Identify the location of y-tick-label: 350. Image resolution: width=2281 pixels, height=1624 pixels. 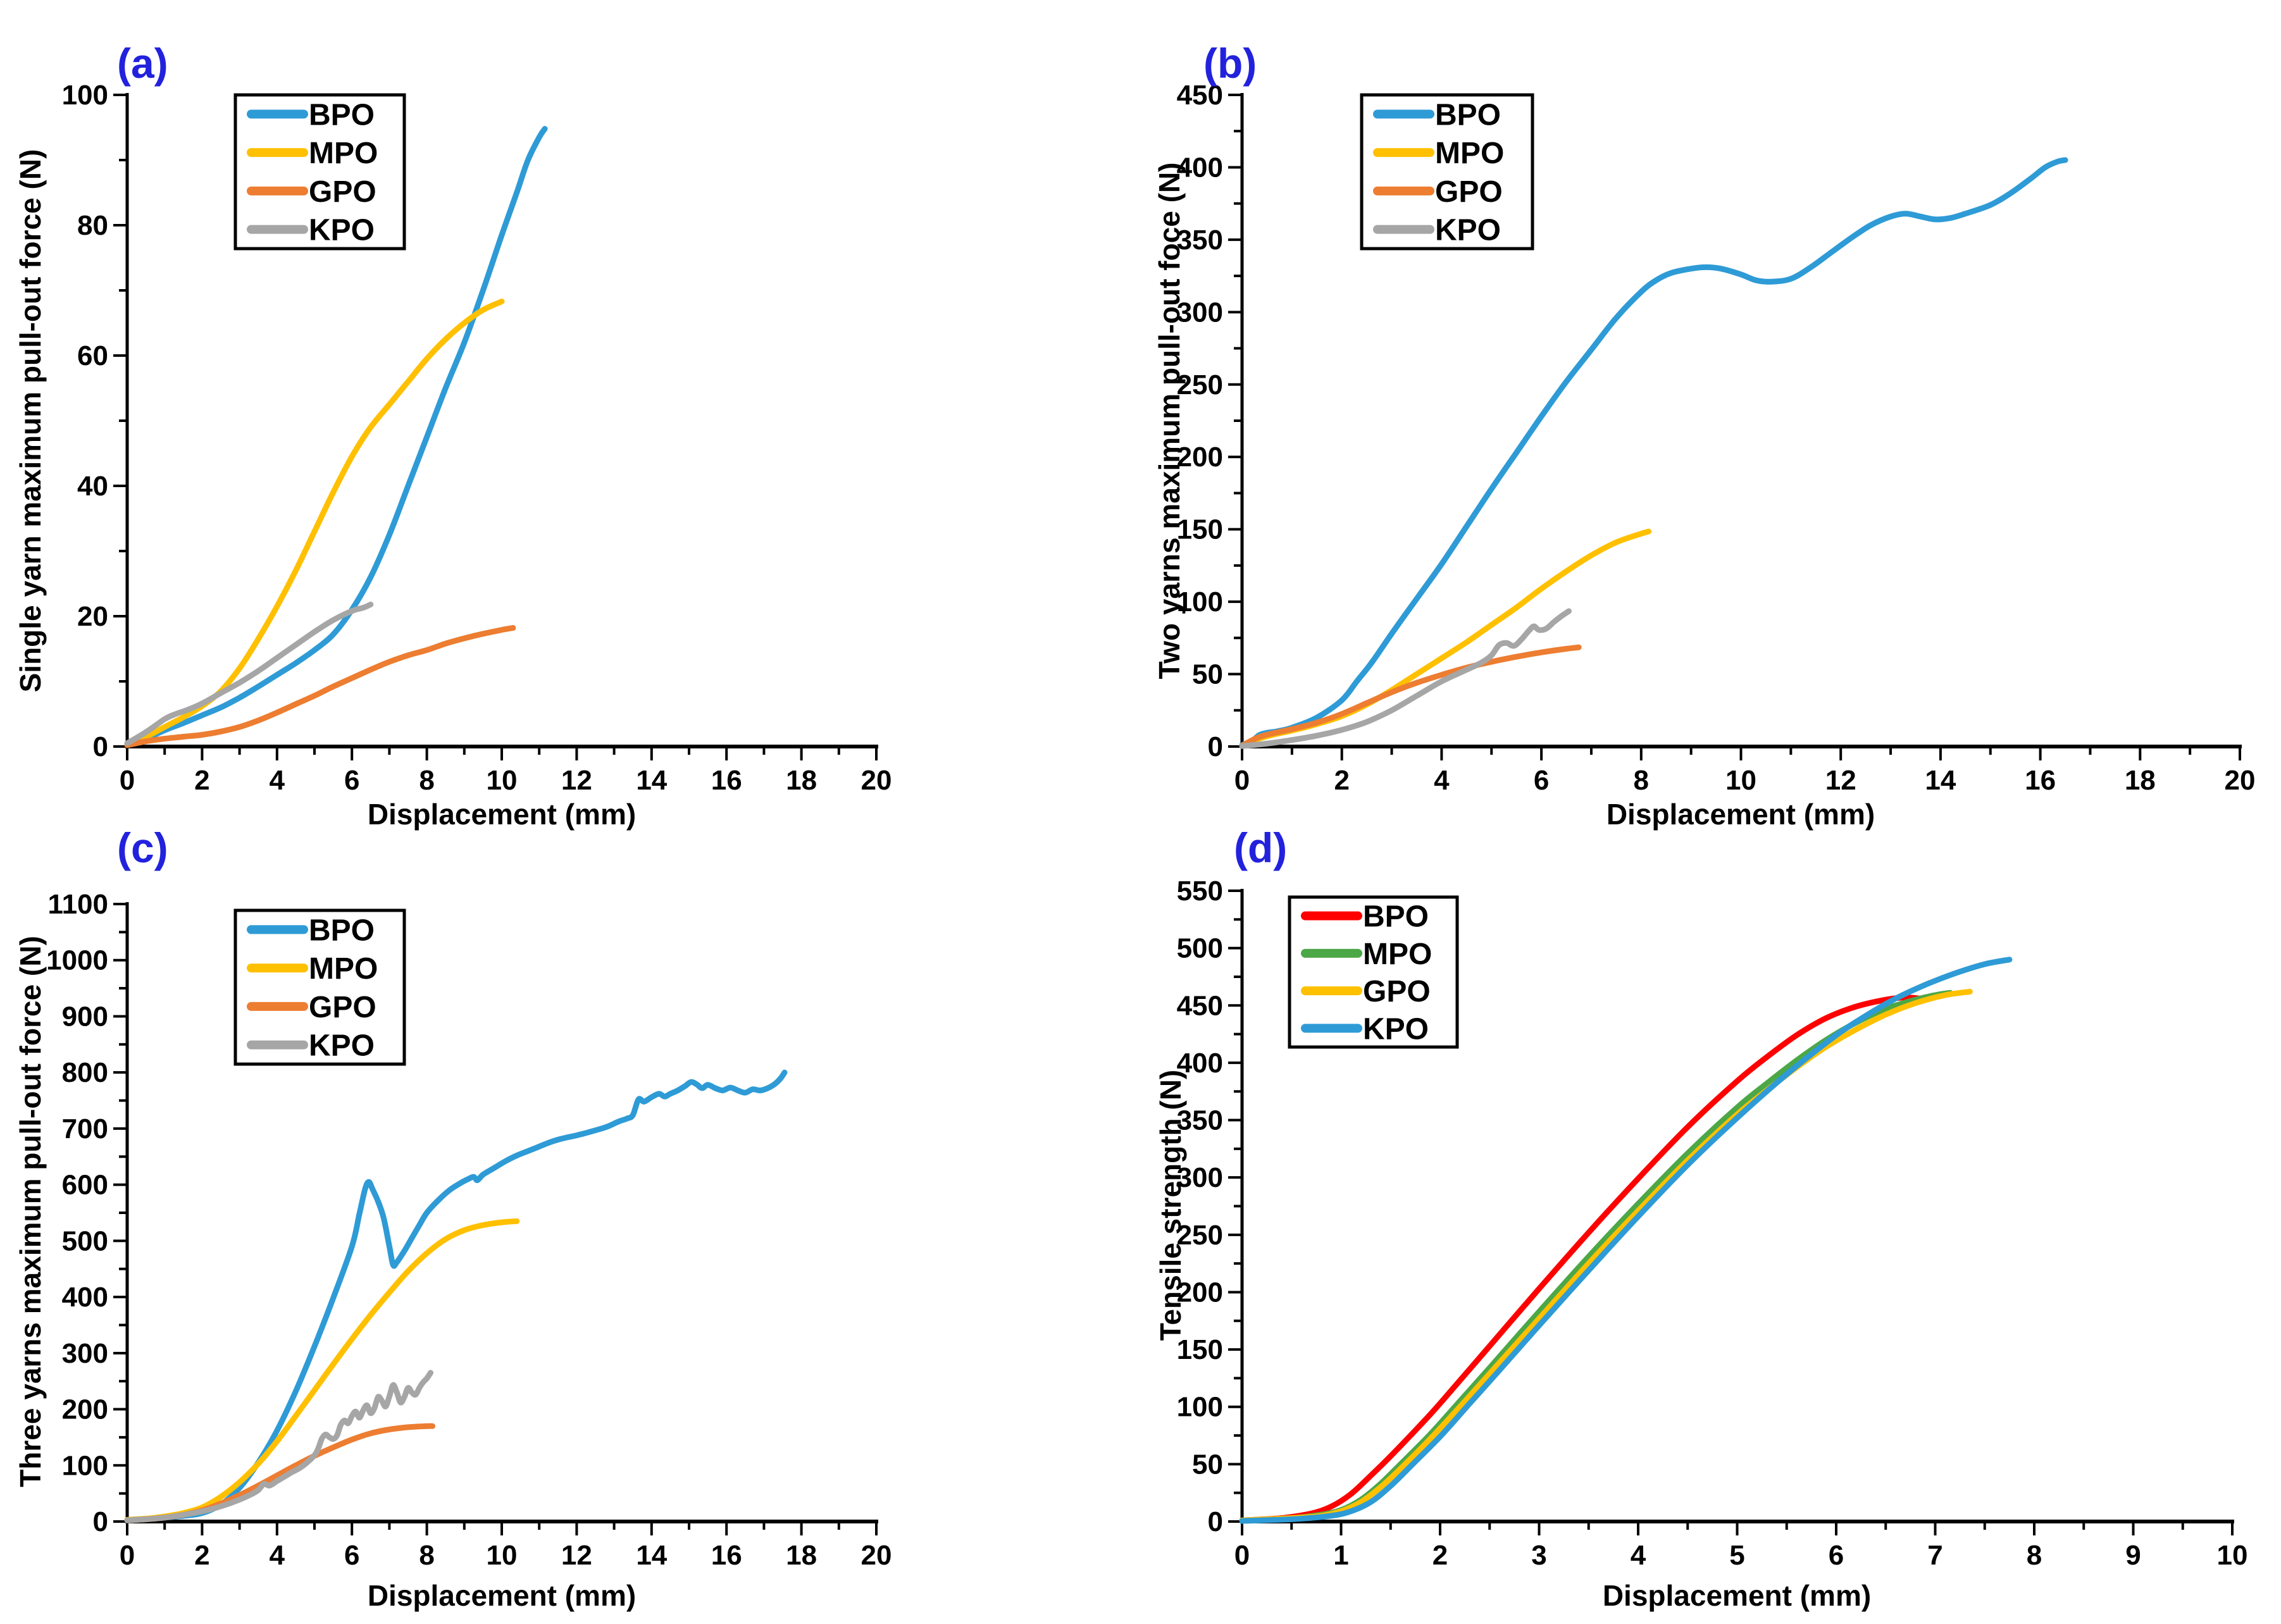
(1200, 240).